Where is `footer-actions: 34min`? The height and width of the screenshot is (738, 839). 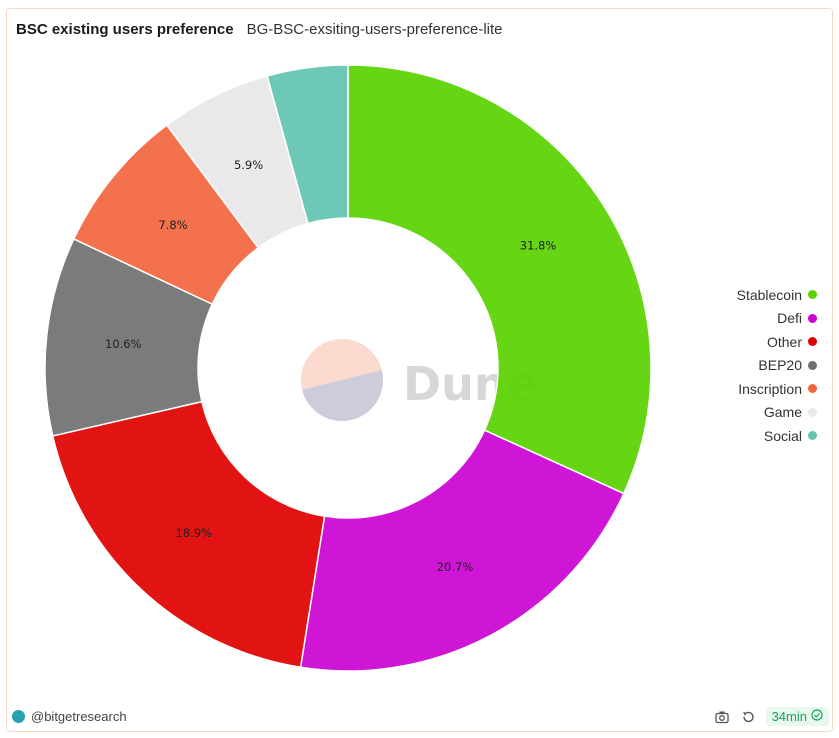
footer-actions: 34min is located at coordinates (771, 716).